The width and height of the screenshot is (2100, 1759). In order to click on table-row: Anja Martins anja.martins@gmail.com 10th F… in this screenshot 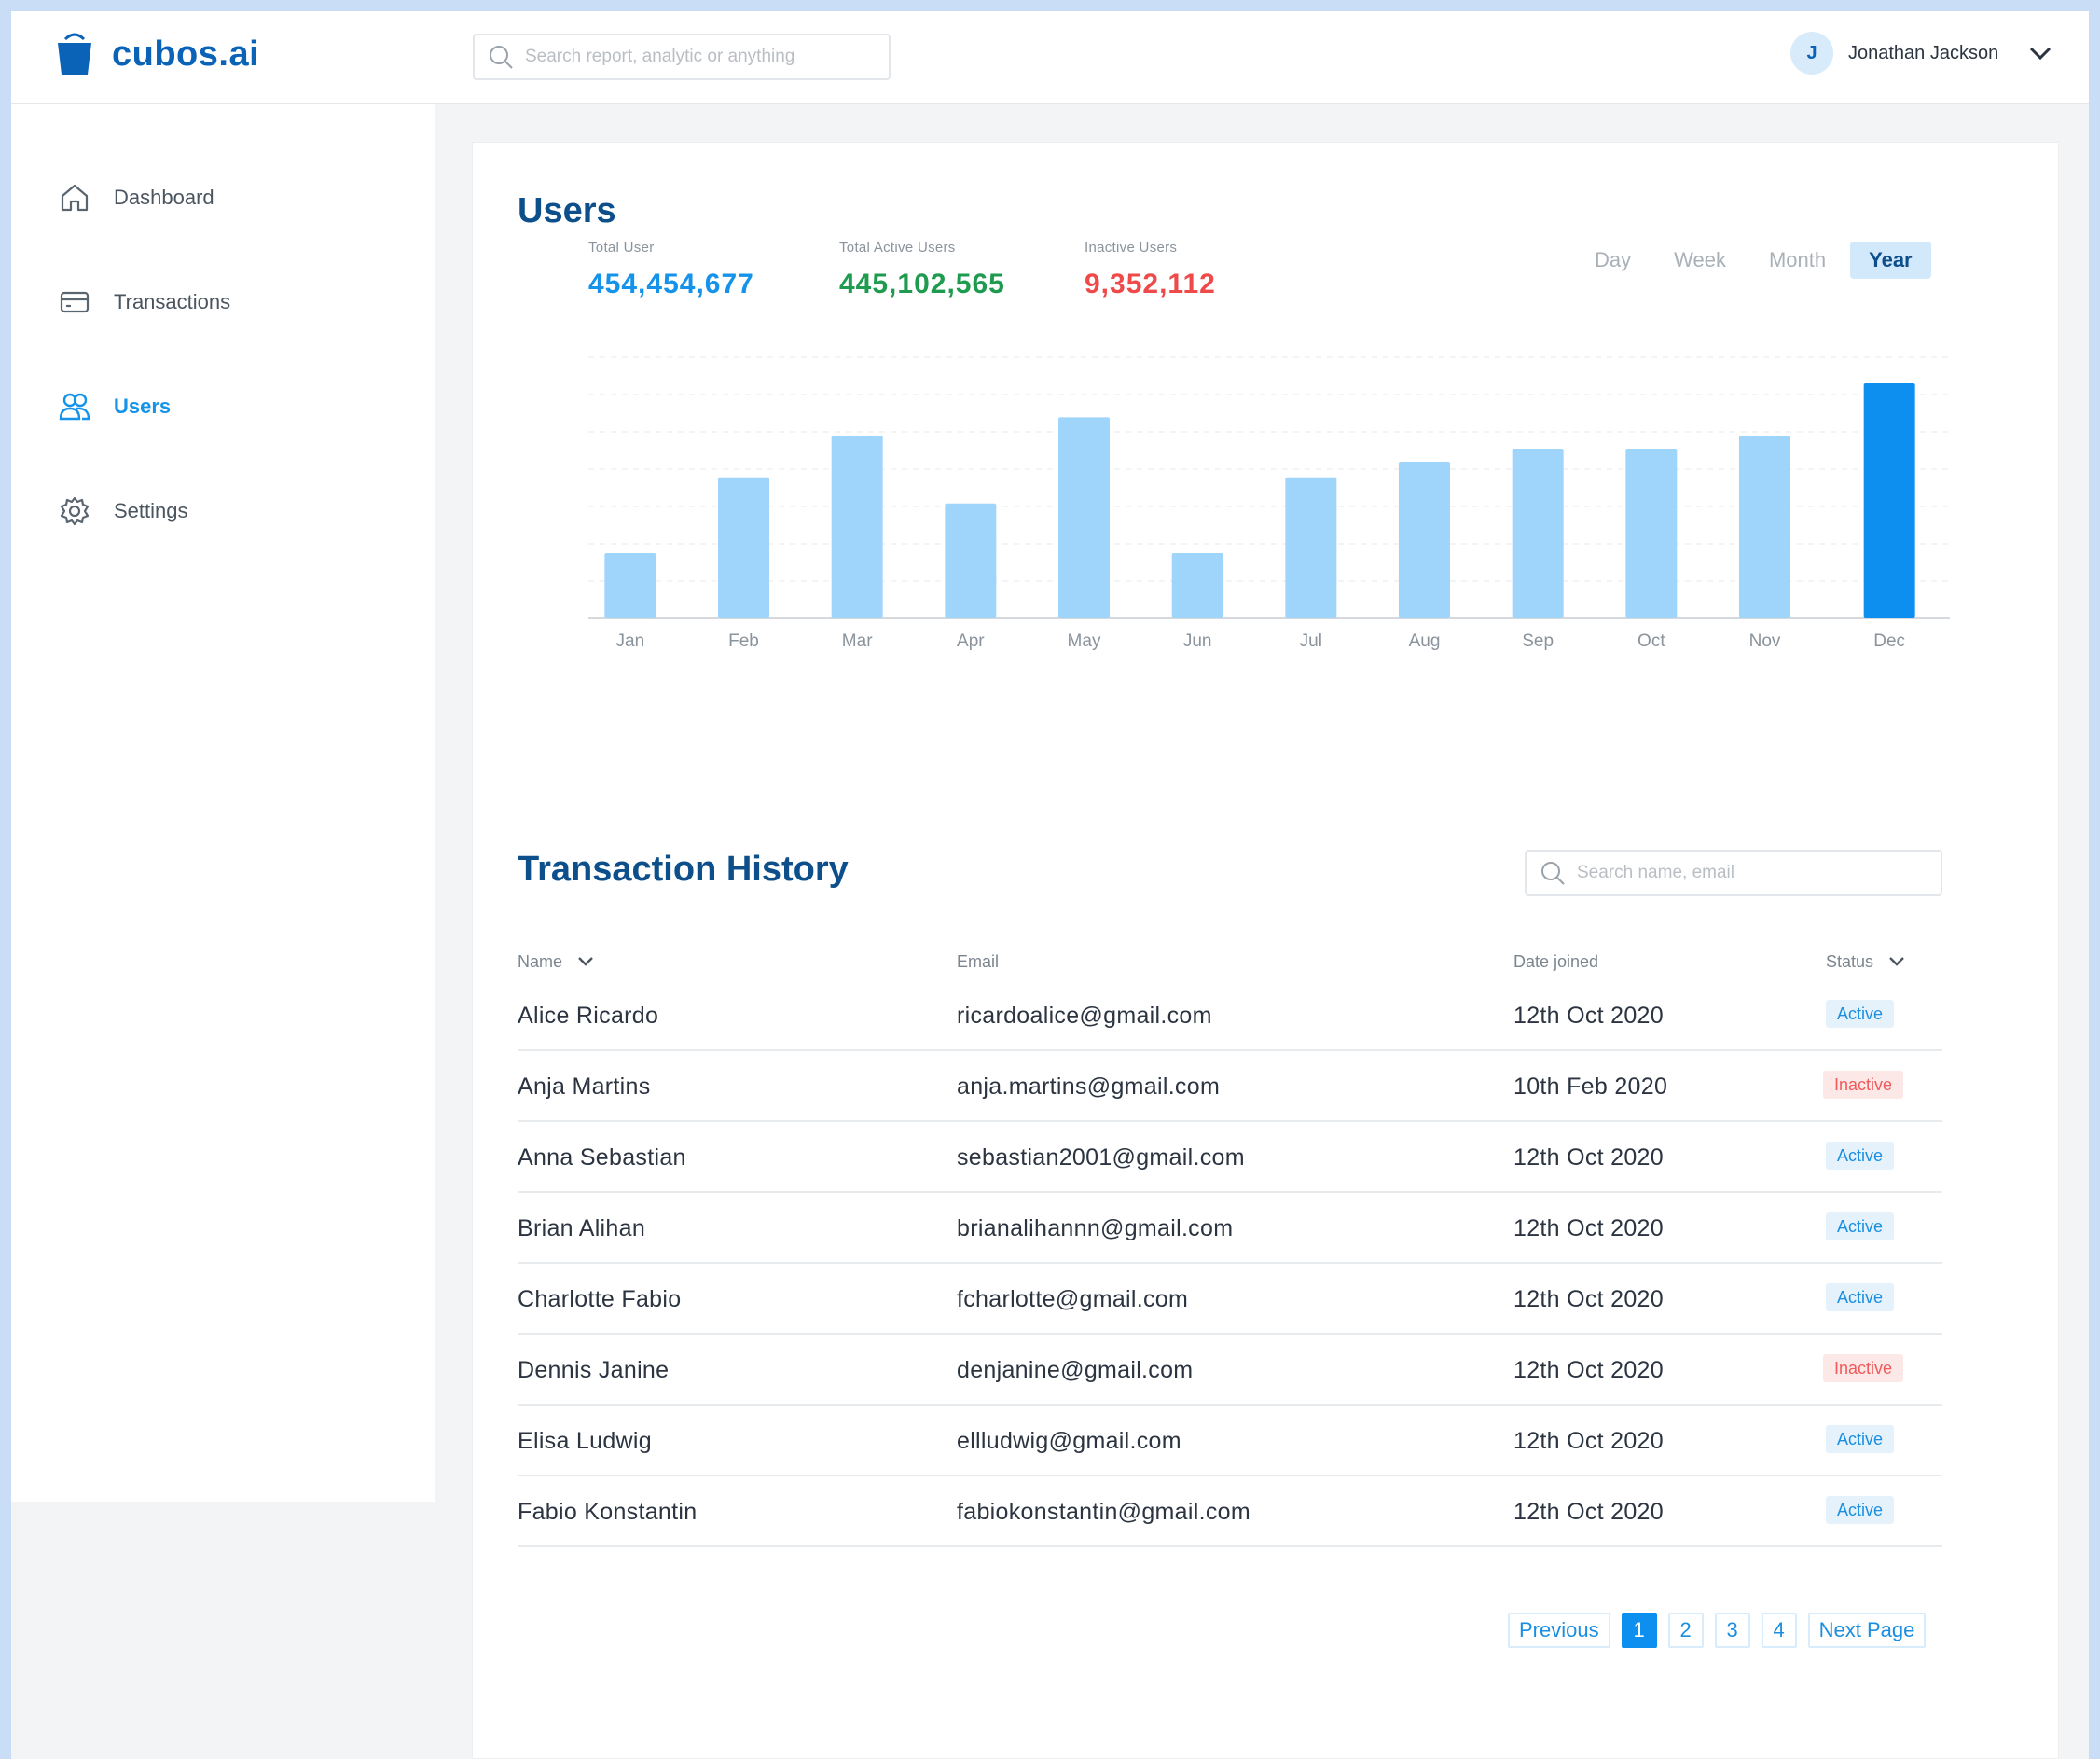, I will do `click(1230, 1086)`.